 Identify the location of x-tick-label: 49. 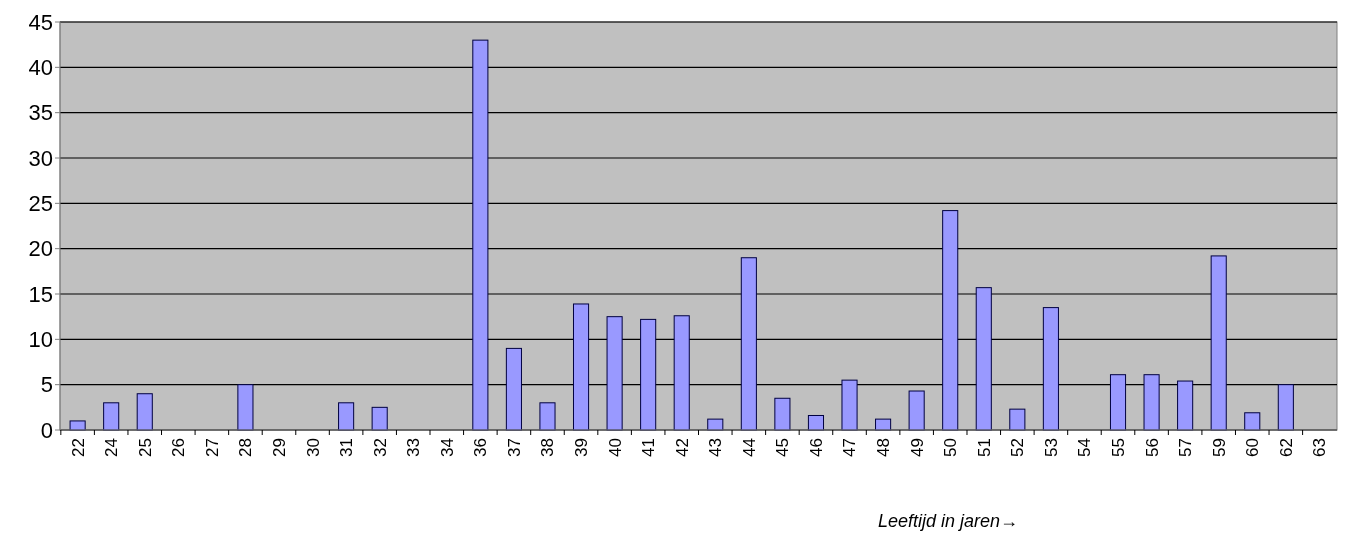
(917, 447).